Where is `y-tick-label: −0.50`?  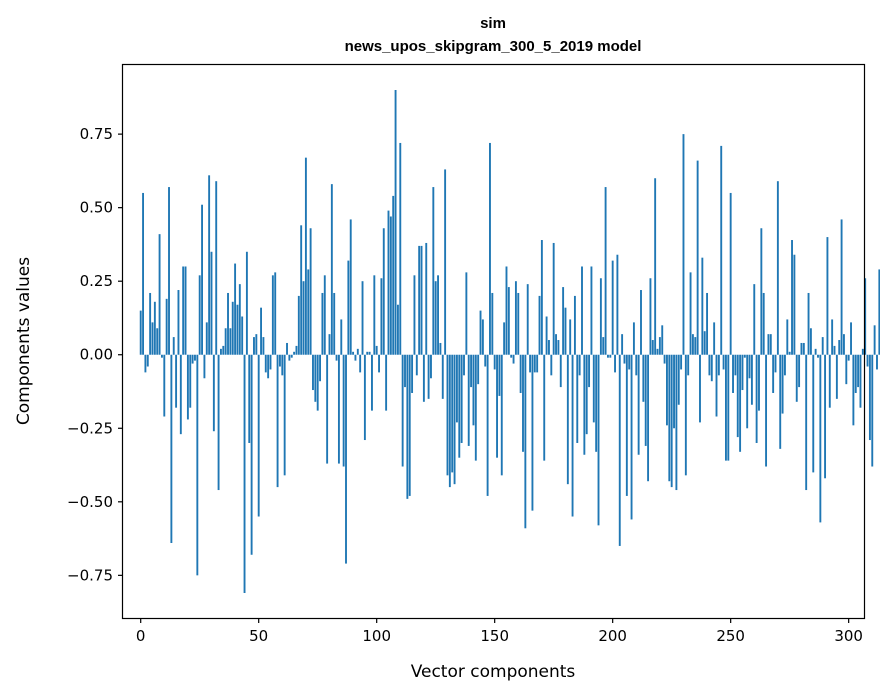
y-tick-label: −0.50 is located at coordinates (90, 502).